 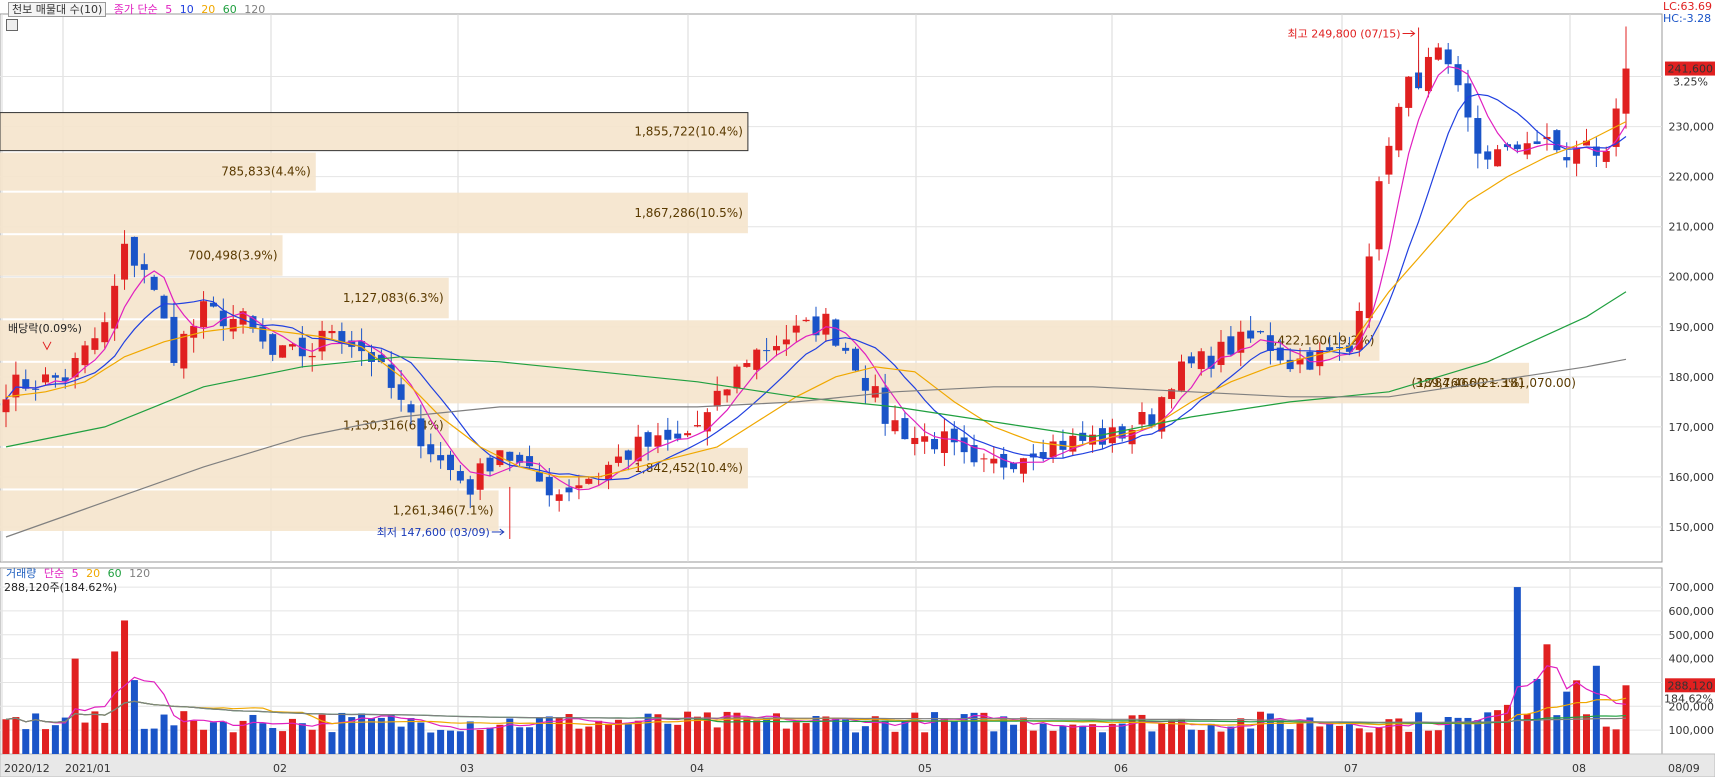 I want to click on grid-icon, so click(x=12, y=25).